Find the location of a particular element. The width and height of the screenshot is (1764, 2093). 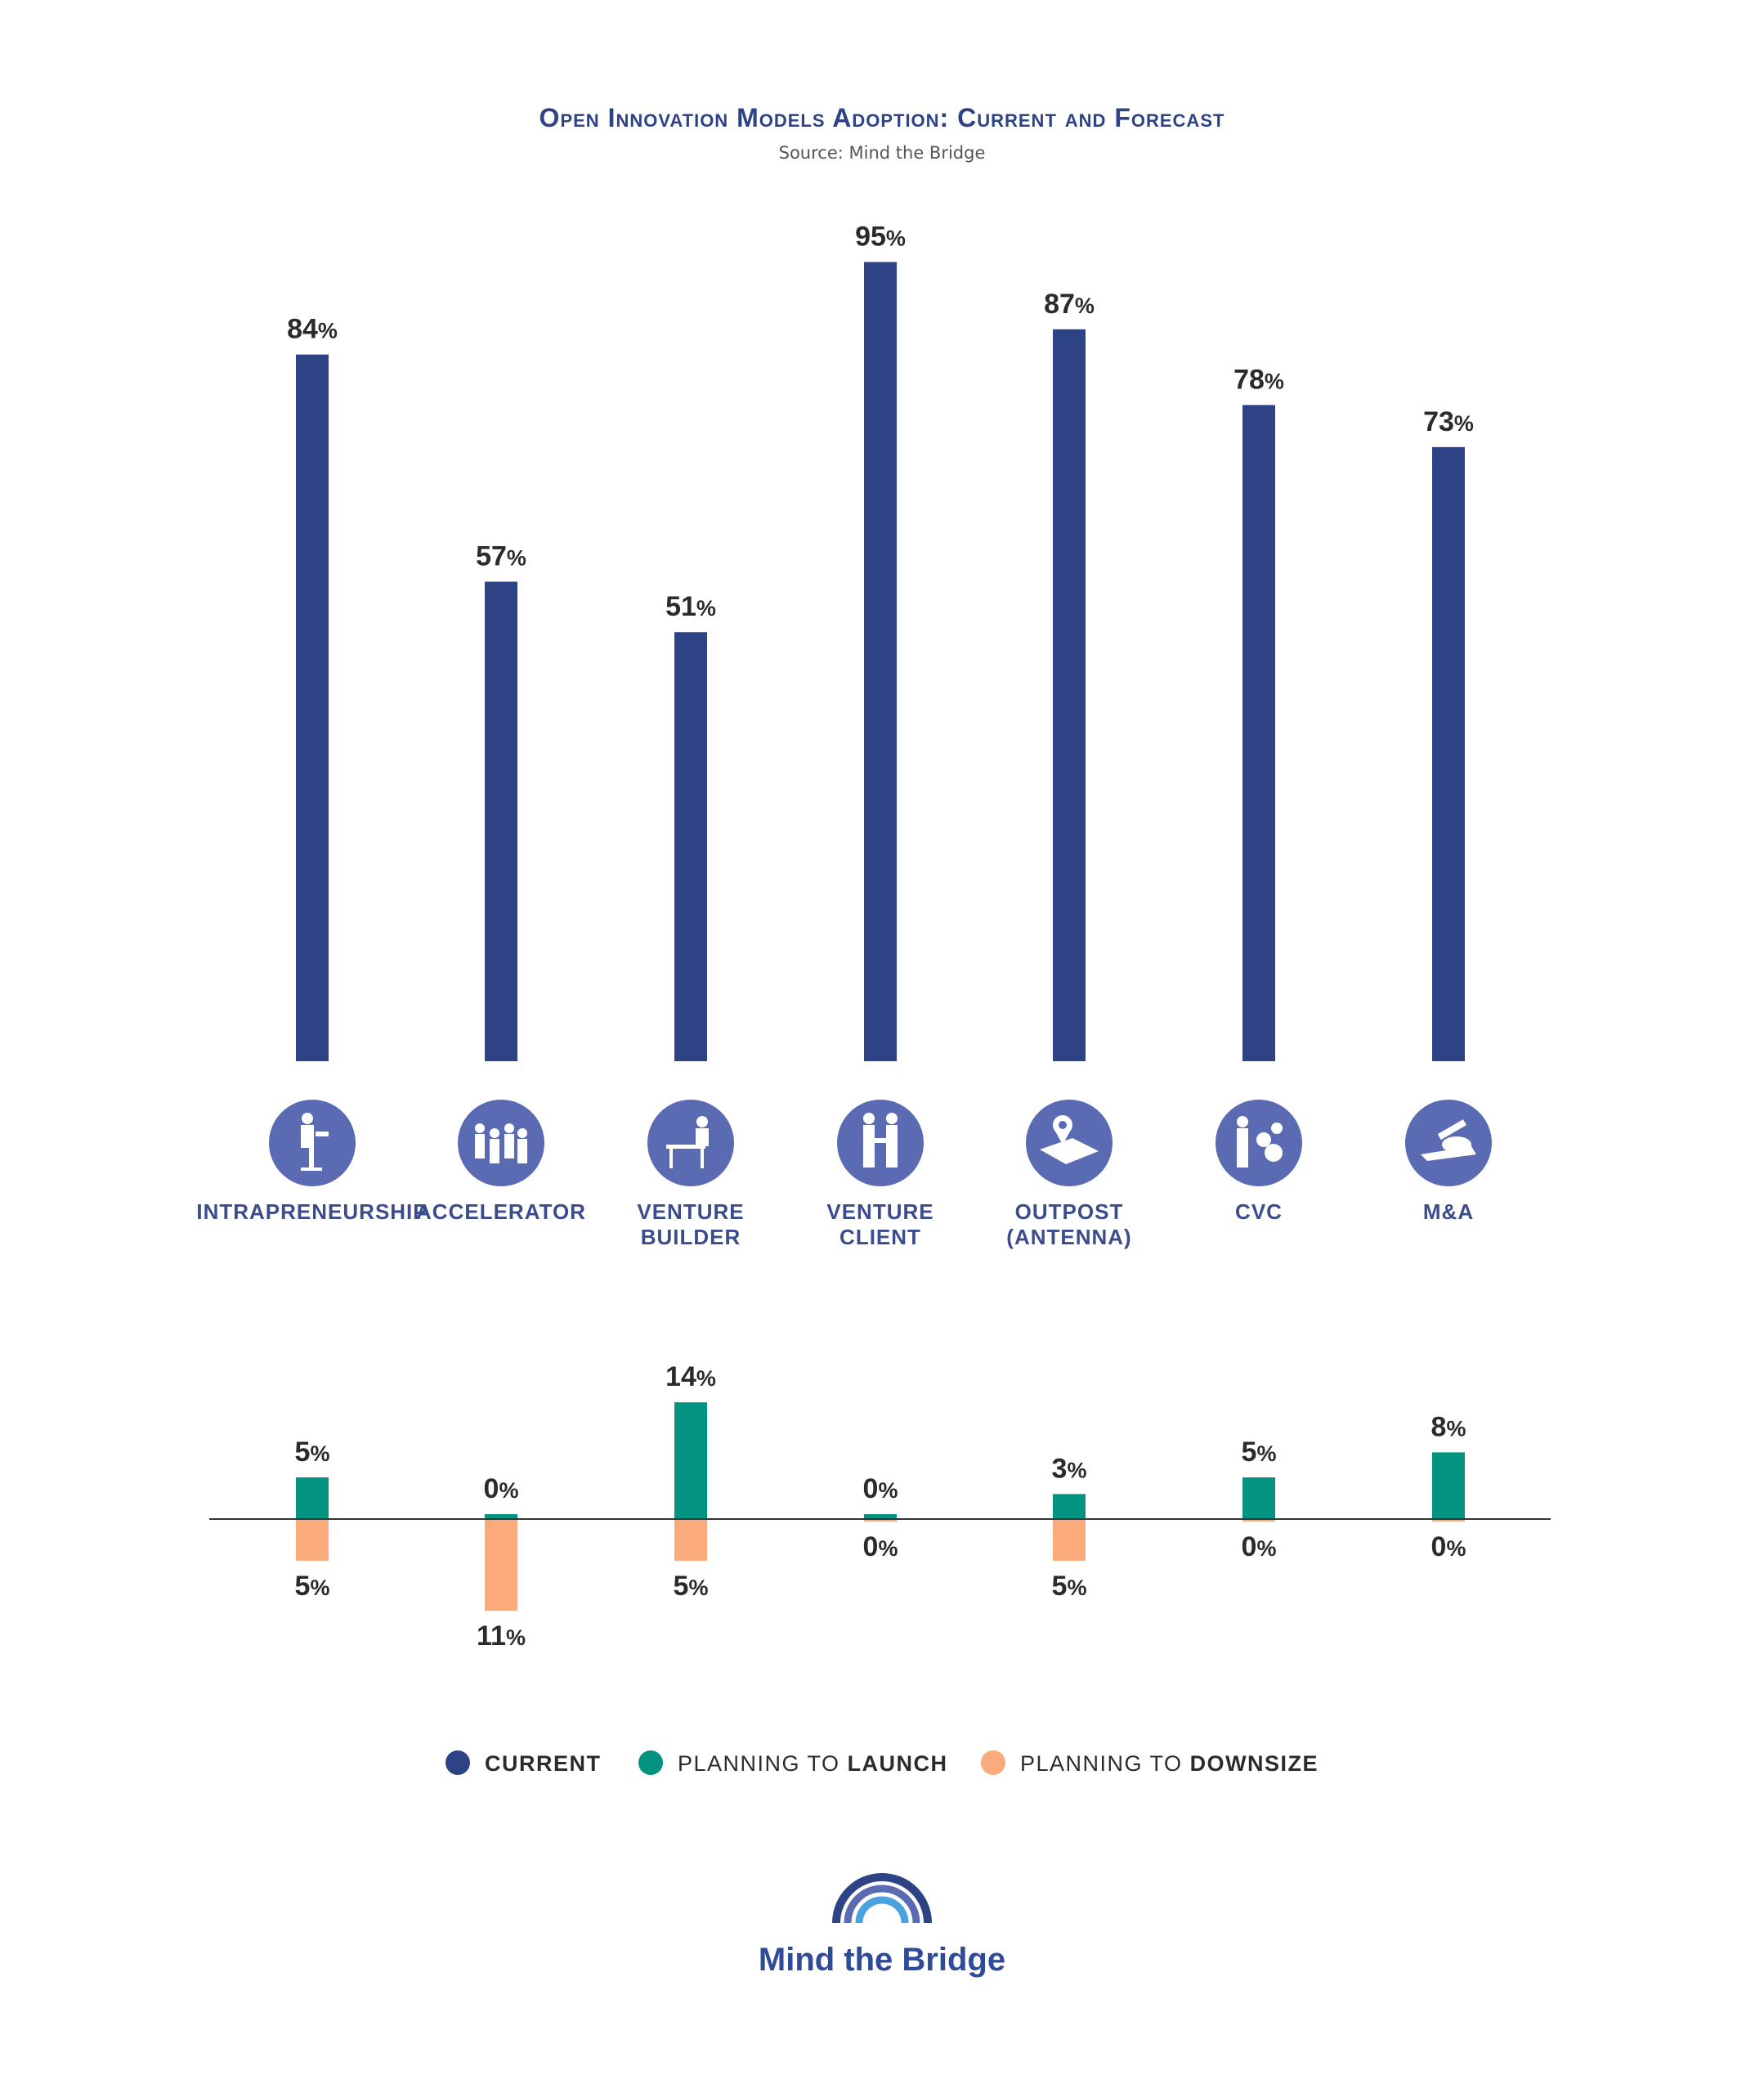

category-label: OUTPOST (ANTENNA) is located at coordinates (1068, 1224).